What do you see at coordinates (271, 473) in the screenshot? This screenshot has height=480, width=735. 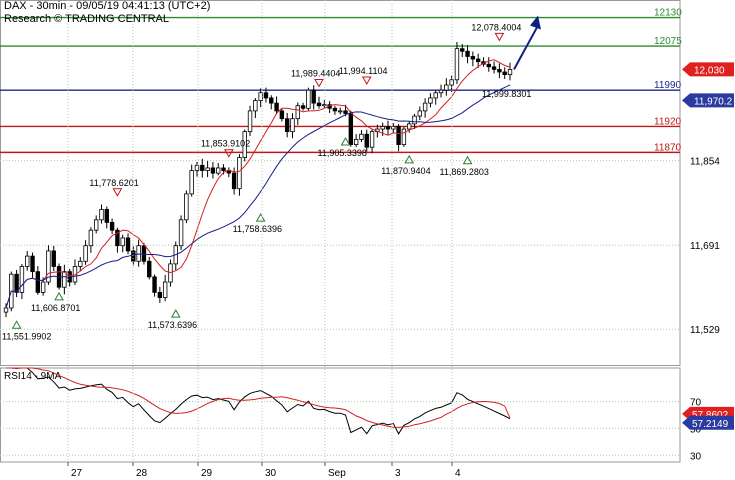 I see `x-axis-label: 30` at bounding box center [271, 473].